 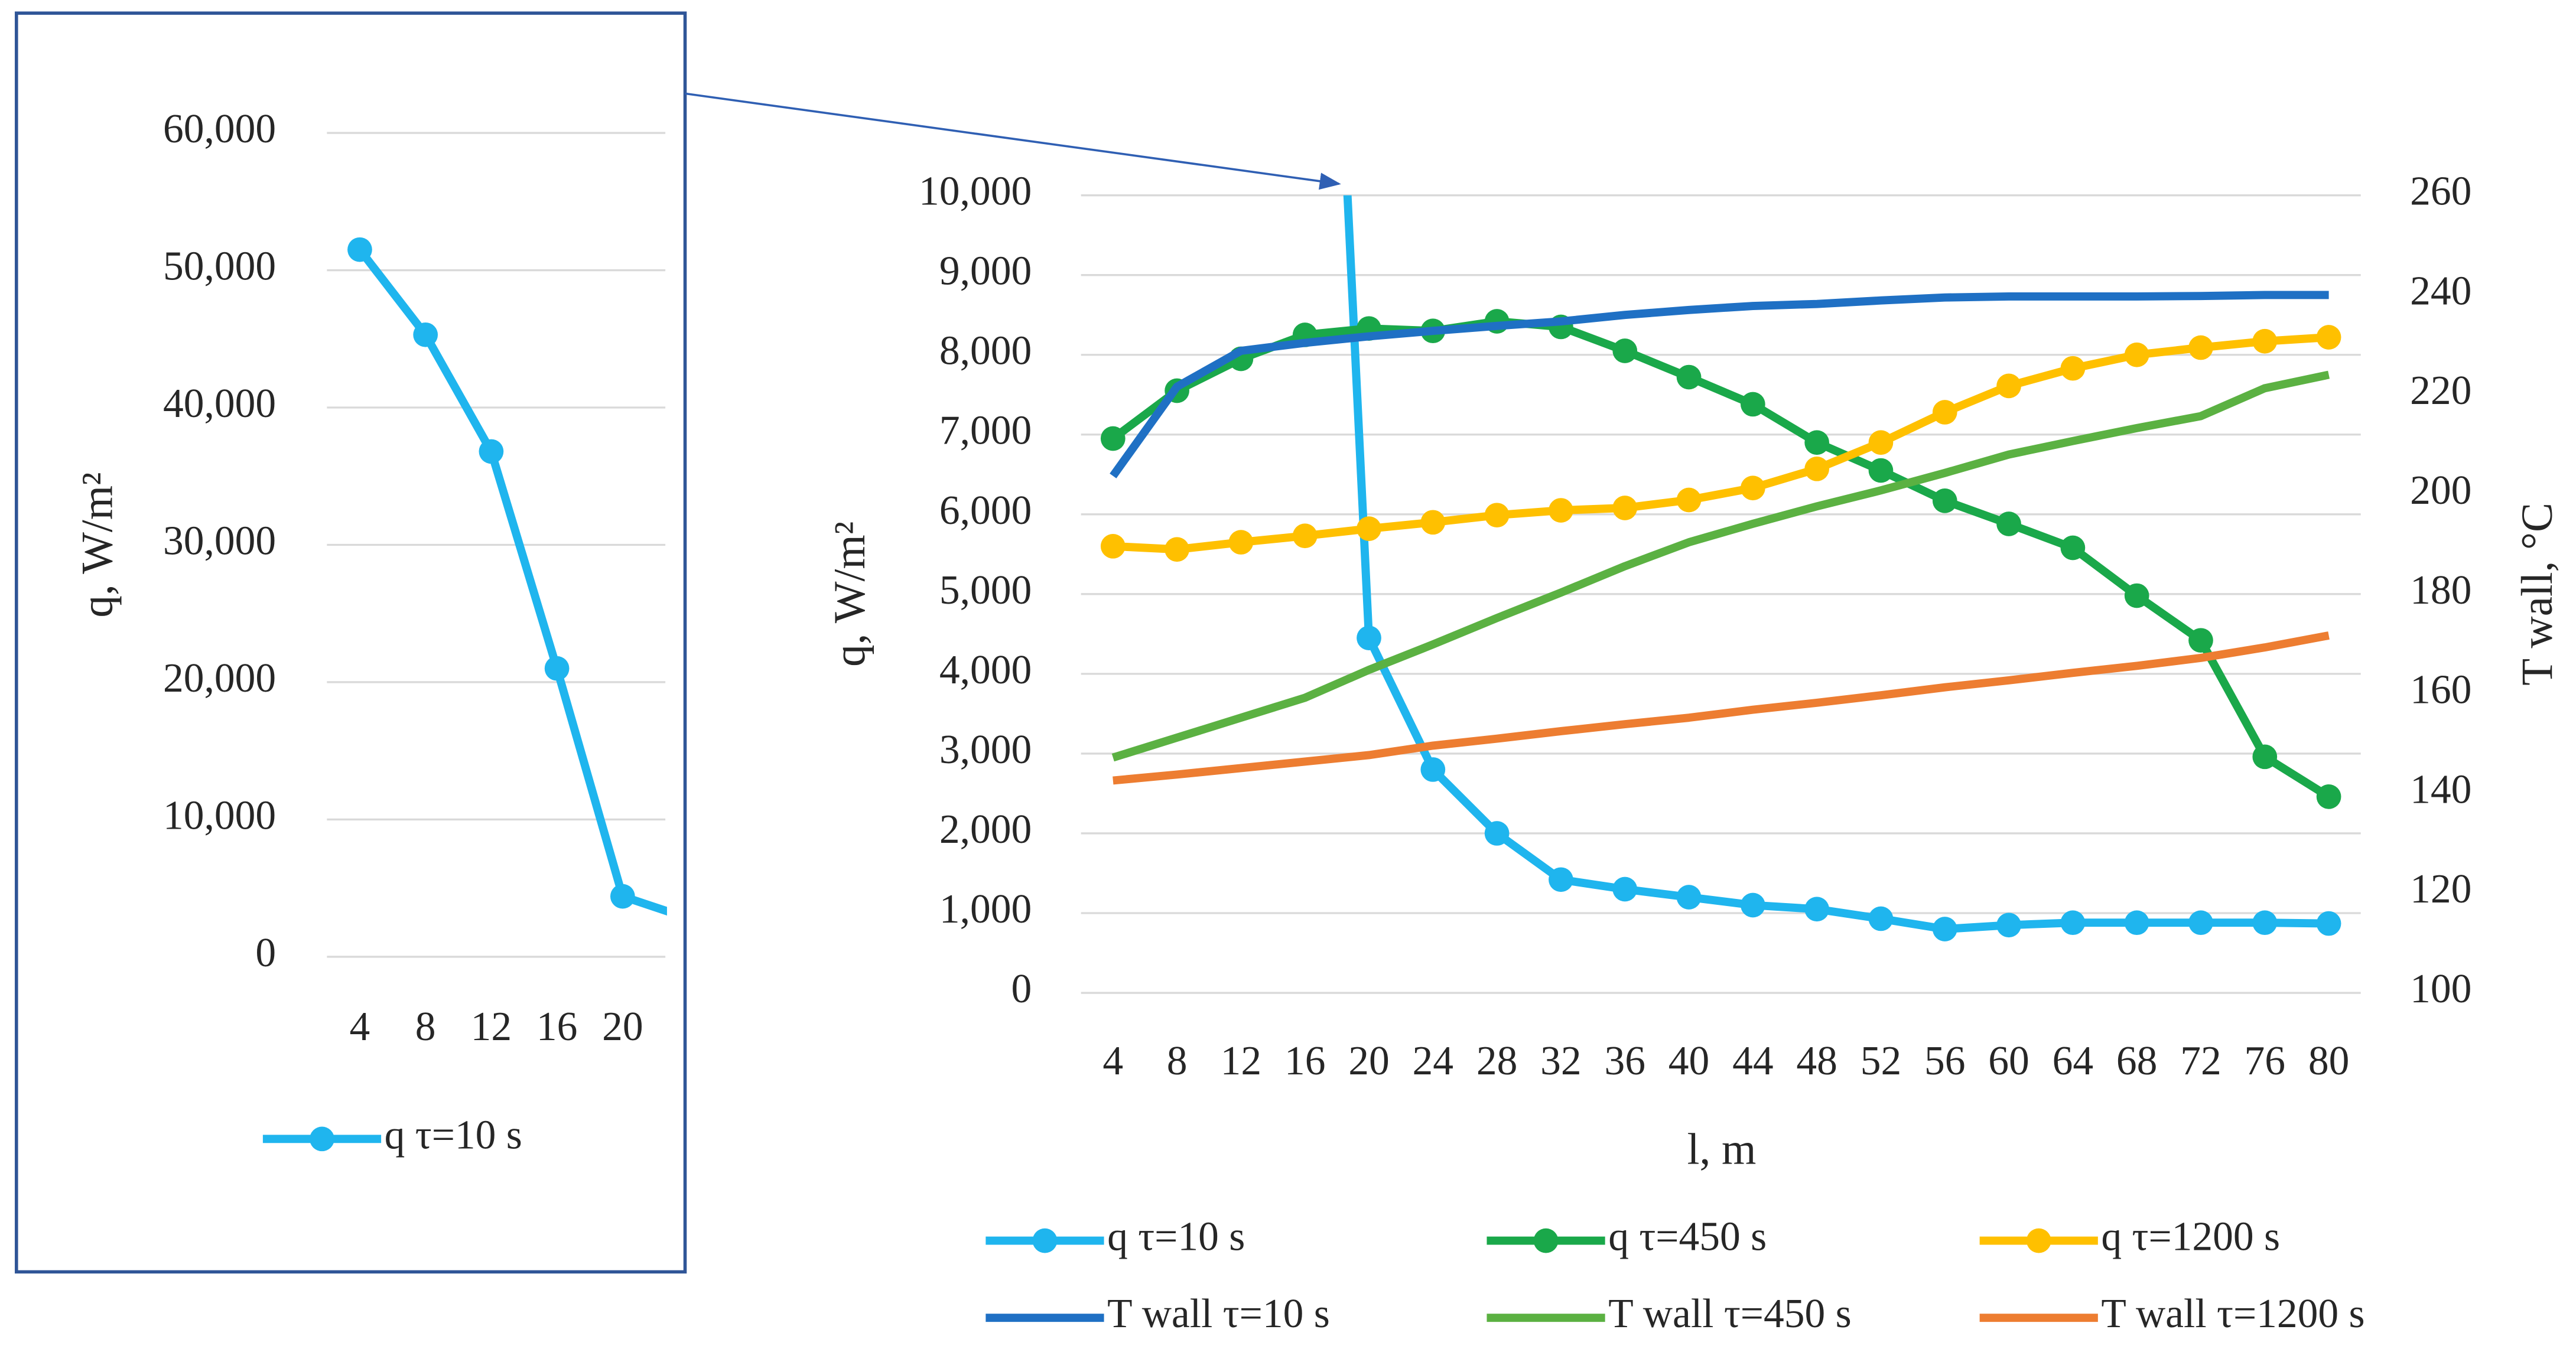 What do you see at coordinates (2441, 490) in the screenshot?
I see `y2-tick-label: 200` at bounding box center [2441, 490].